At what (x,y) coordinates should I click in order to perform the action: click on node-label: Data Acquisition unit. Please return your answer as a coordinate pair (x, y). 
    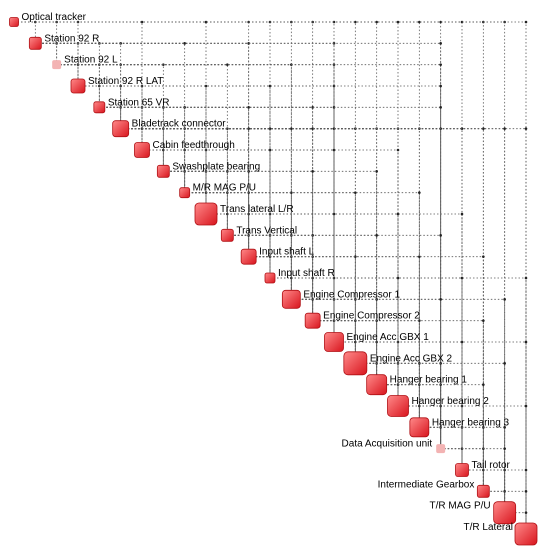
    Looking at the image, I should click on (387, 444).